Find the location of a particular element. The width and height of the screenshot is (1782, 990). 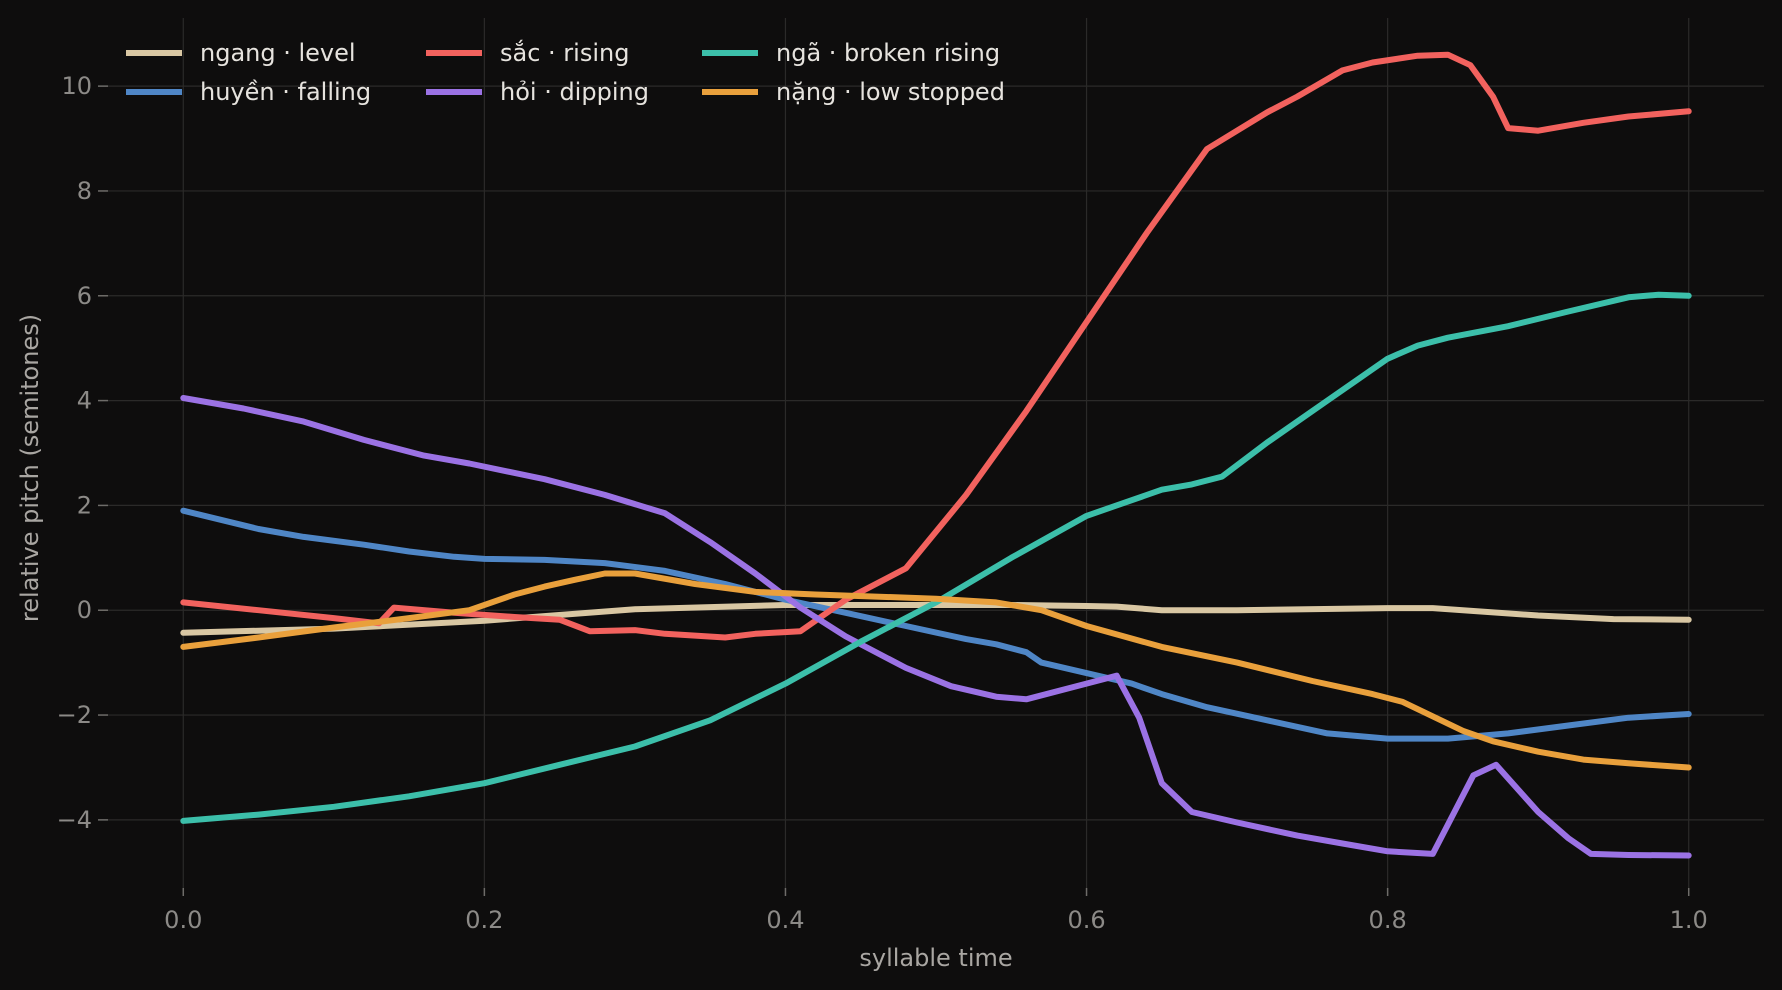

x-tick-label: 0.4 is located at coordinates (785, 920).